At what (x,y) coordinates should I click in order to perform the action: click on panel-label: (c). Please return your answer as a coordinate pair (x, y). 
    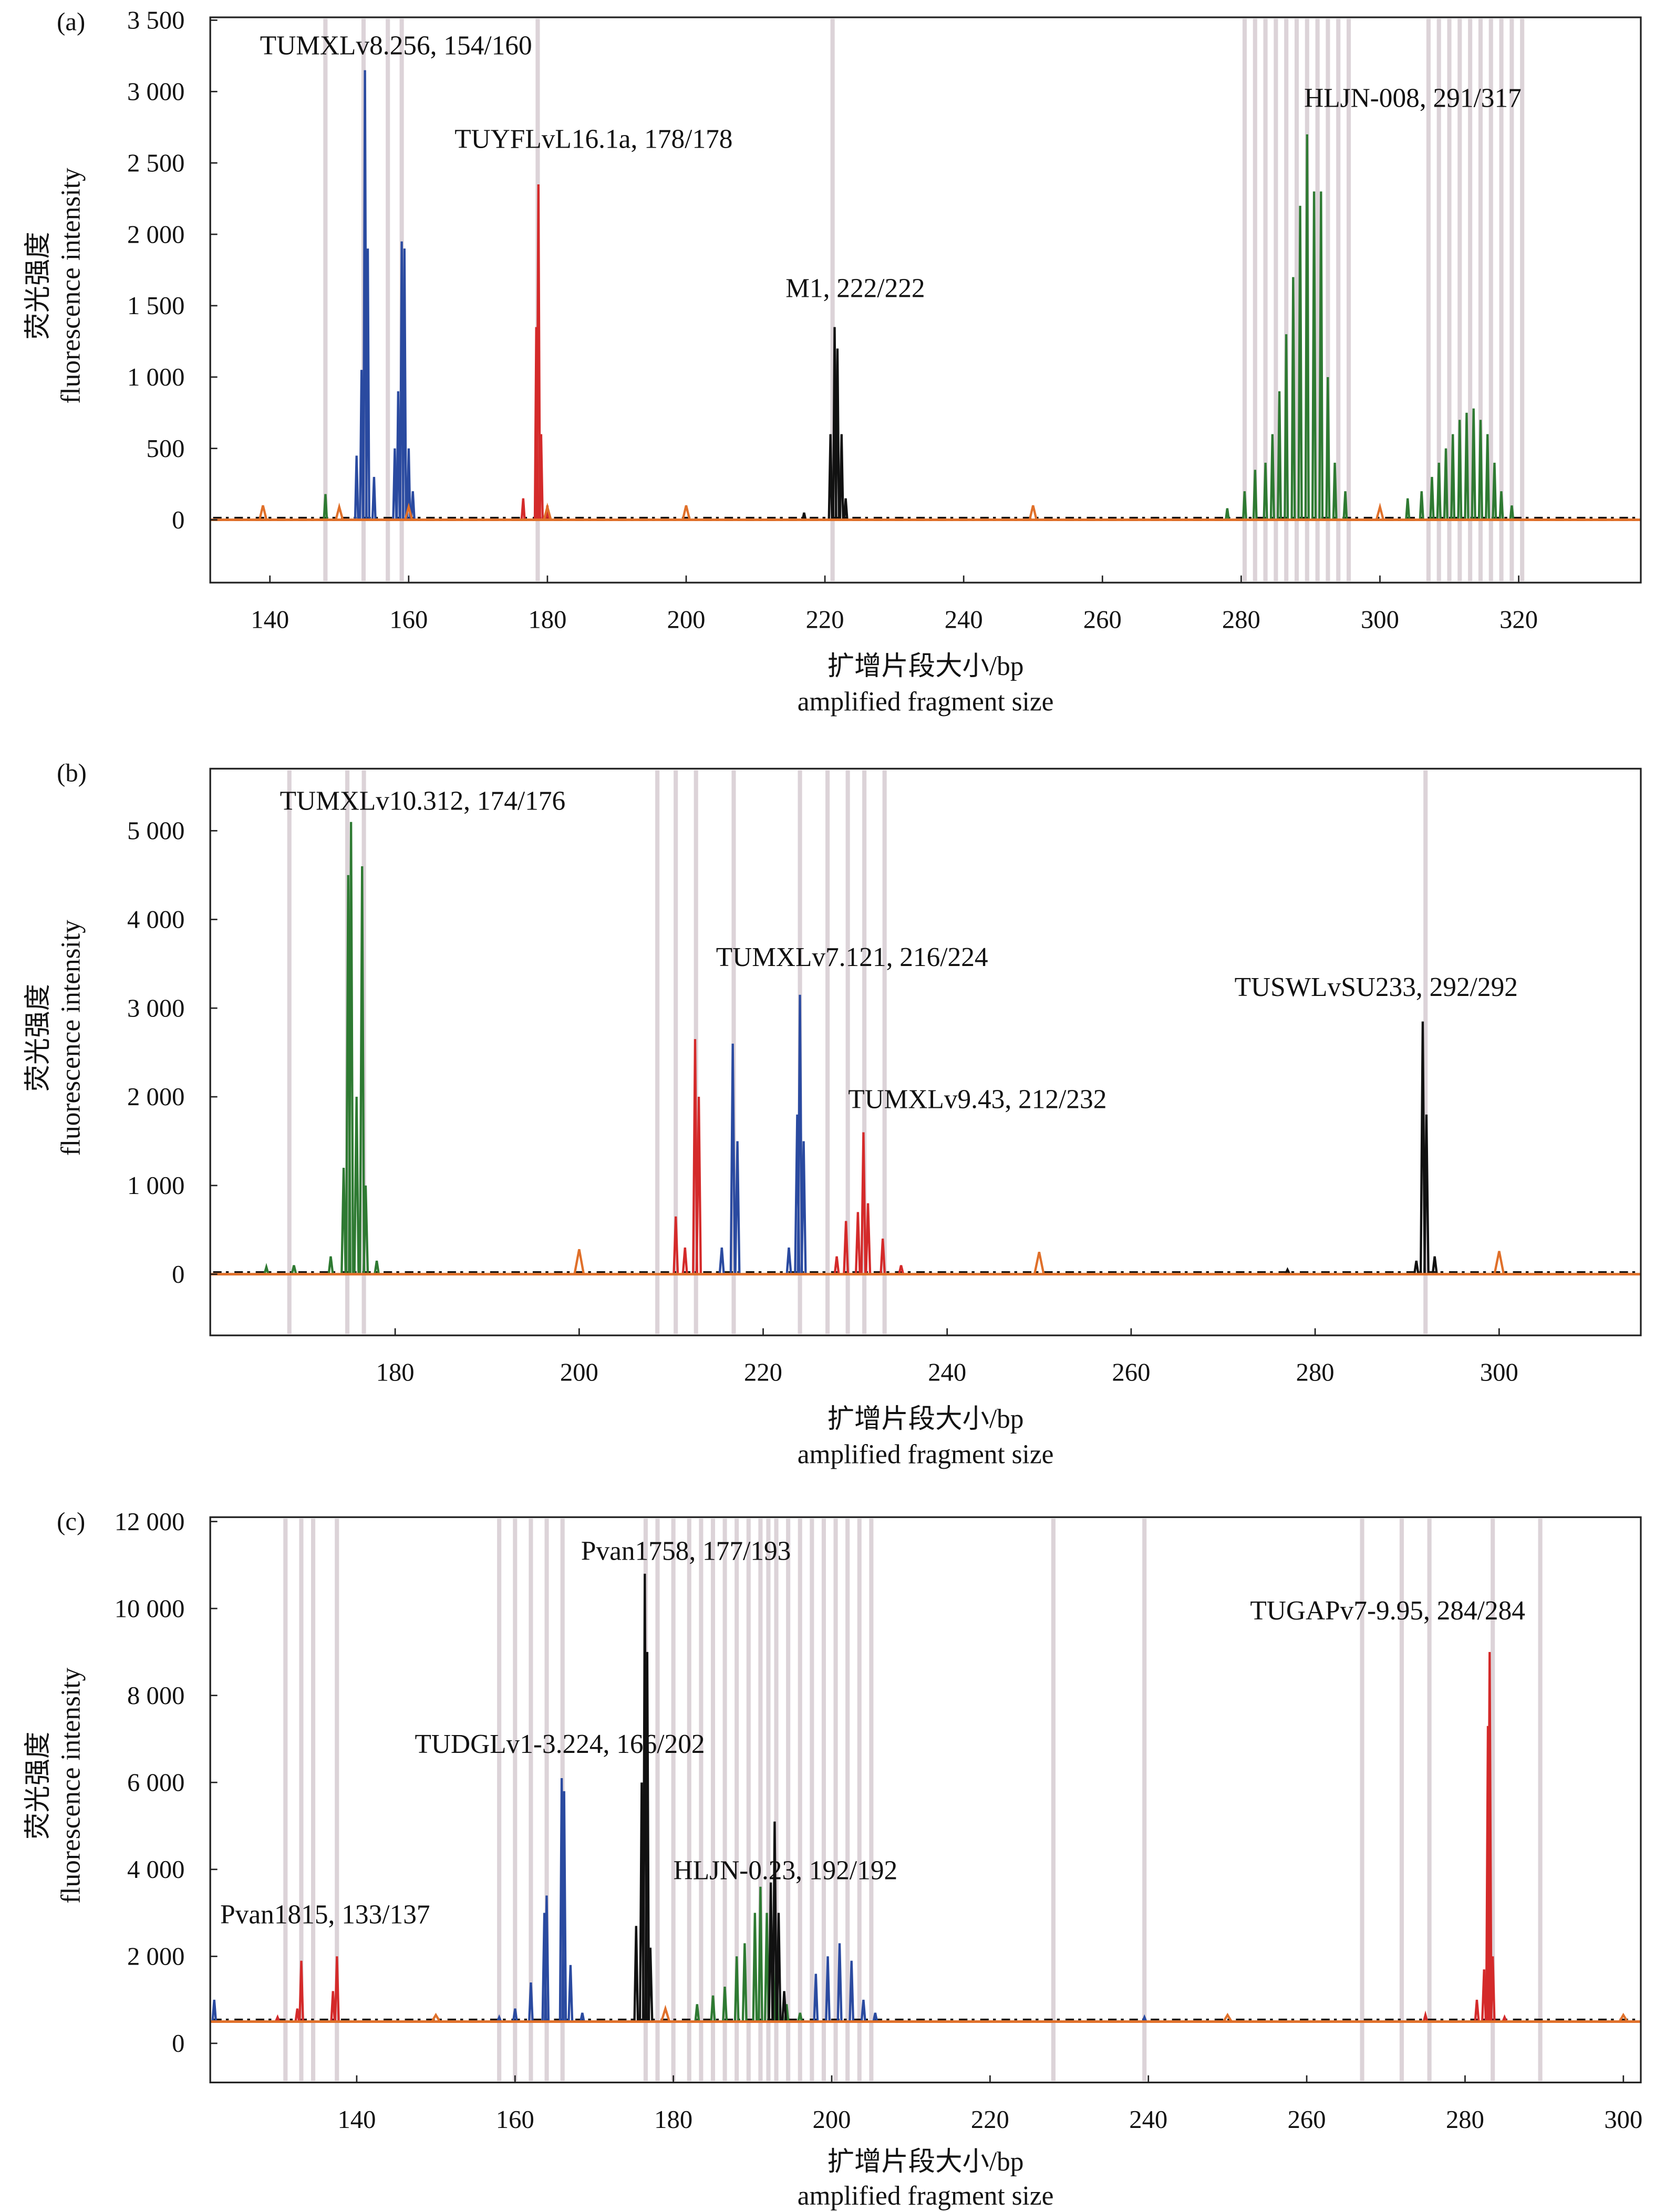
    Looking at the image, I should click on (71, 1522).